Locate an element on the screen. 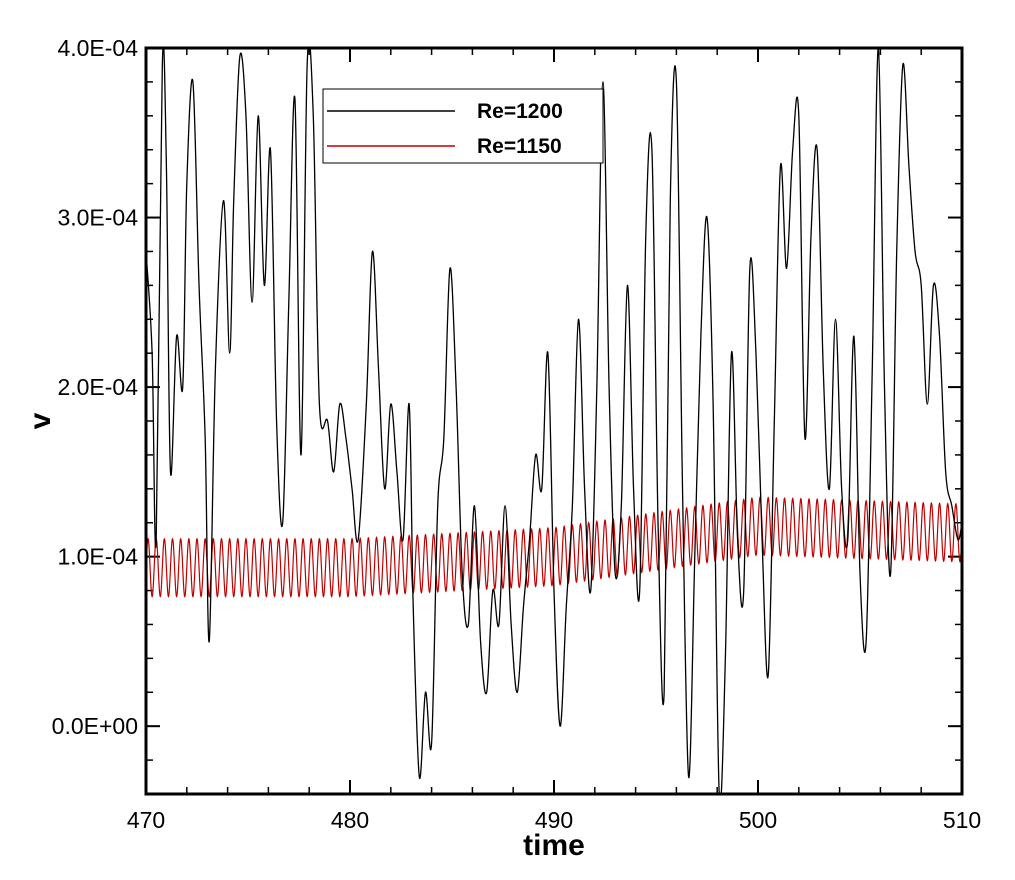  x-tick-label: 470 is located at coordinates (146, 820).